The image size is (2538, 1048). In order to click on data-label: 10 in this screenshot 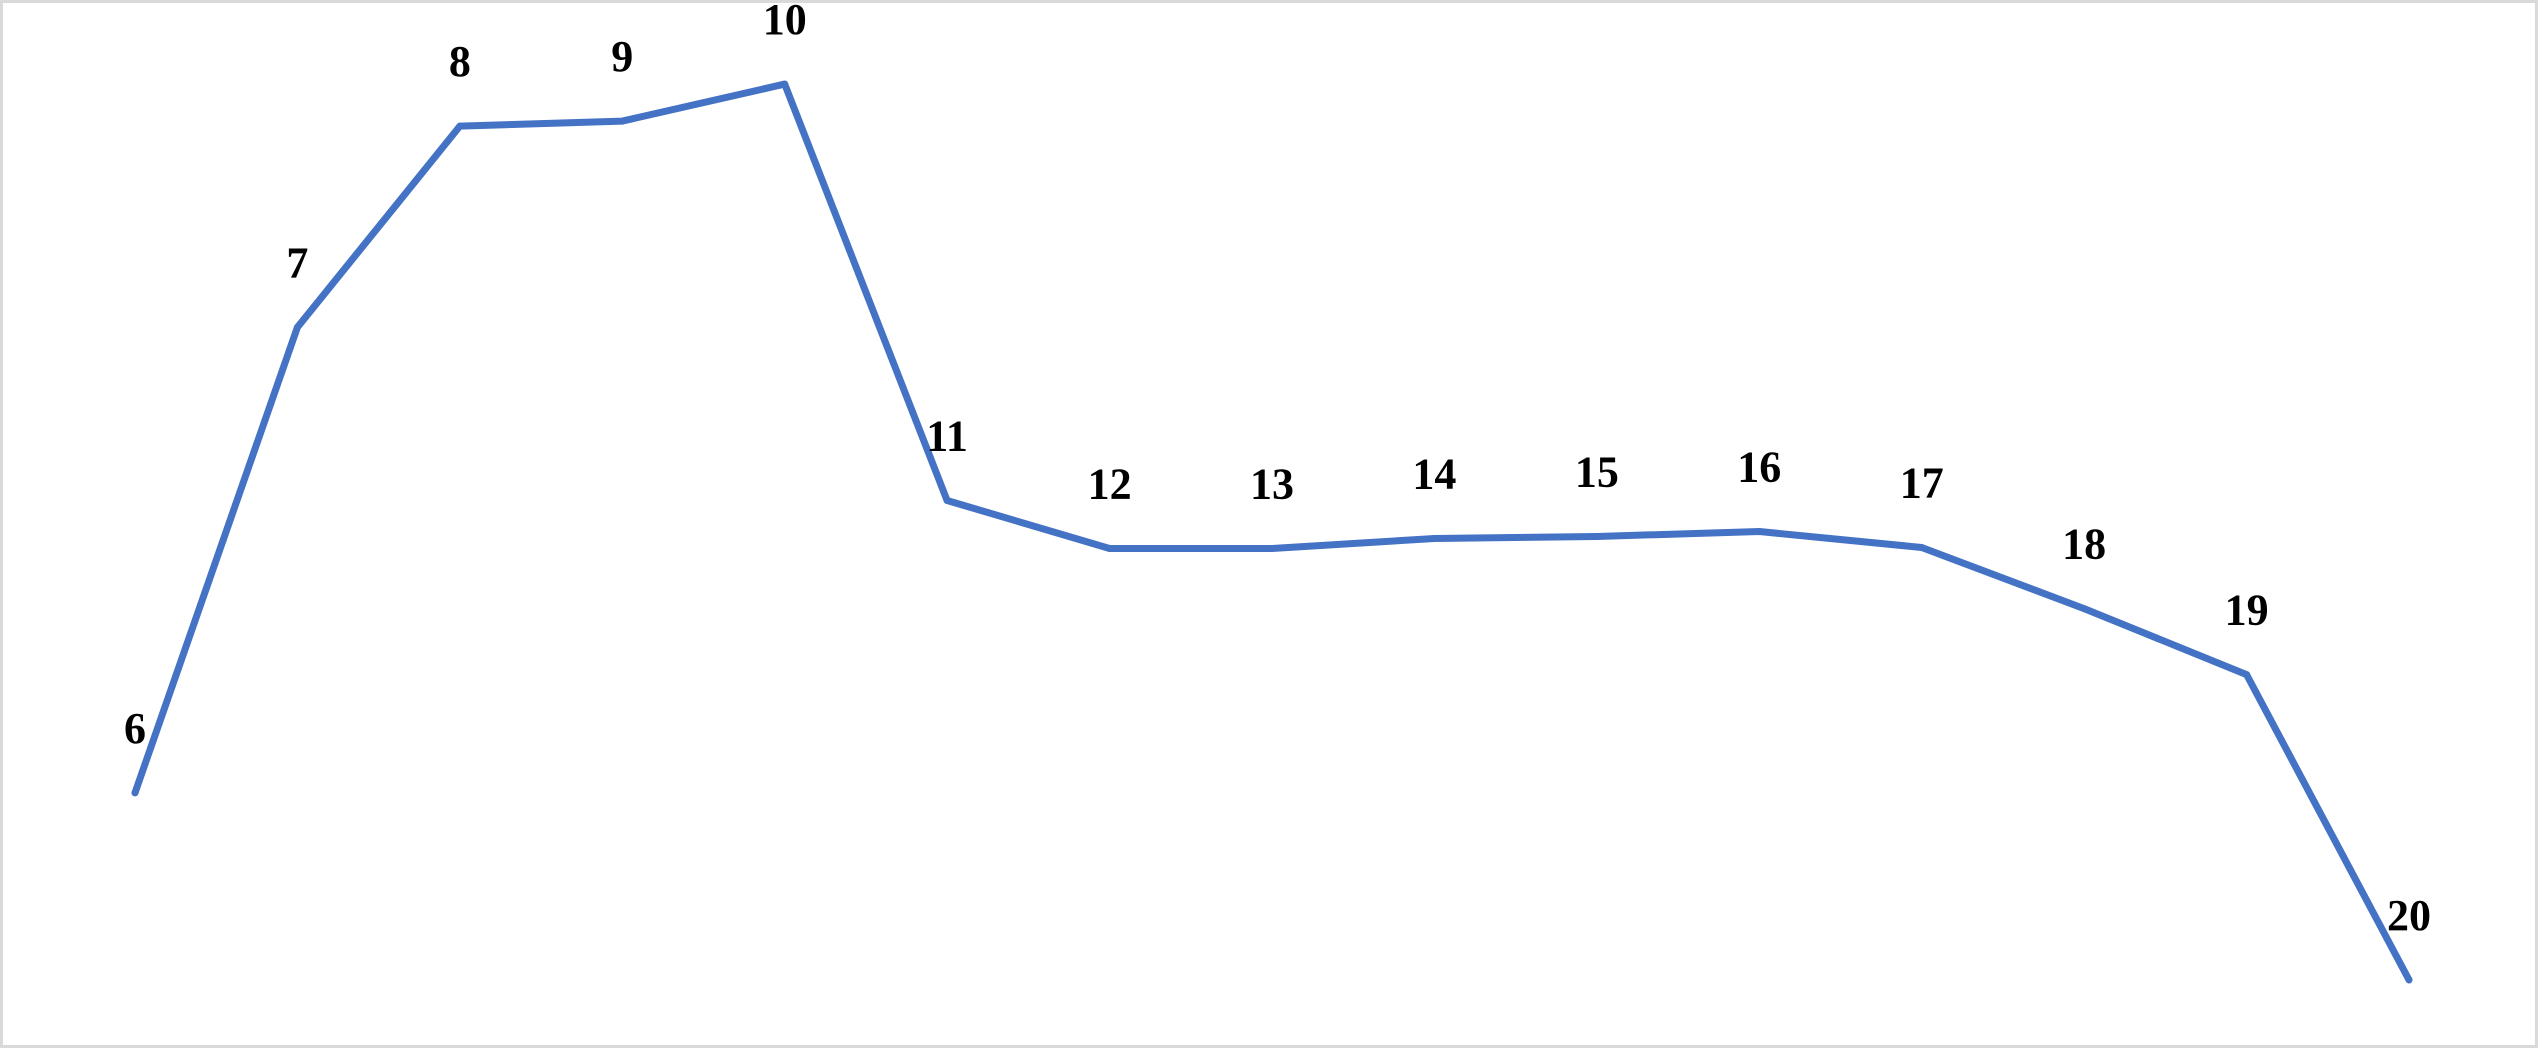, I will do `click(785, 23)`.